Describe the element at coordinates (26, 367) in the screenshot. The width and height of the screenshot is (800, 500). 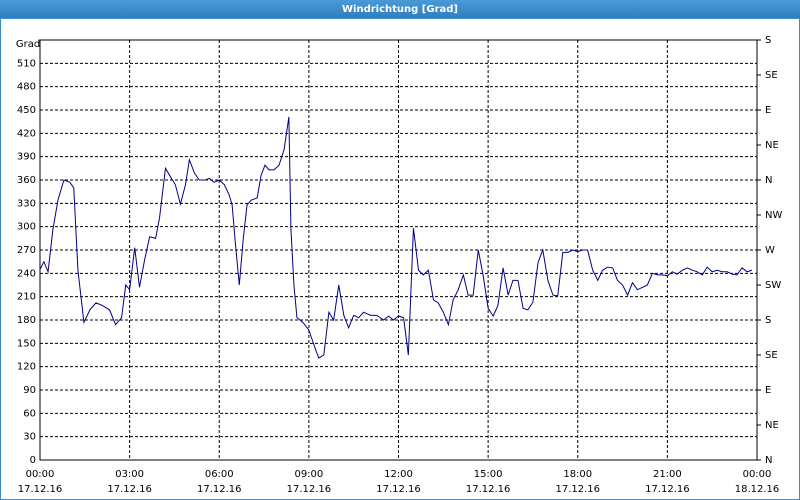
I see `y-tick-label: 120` at that location.